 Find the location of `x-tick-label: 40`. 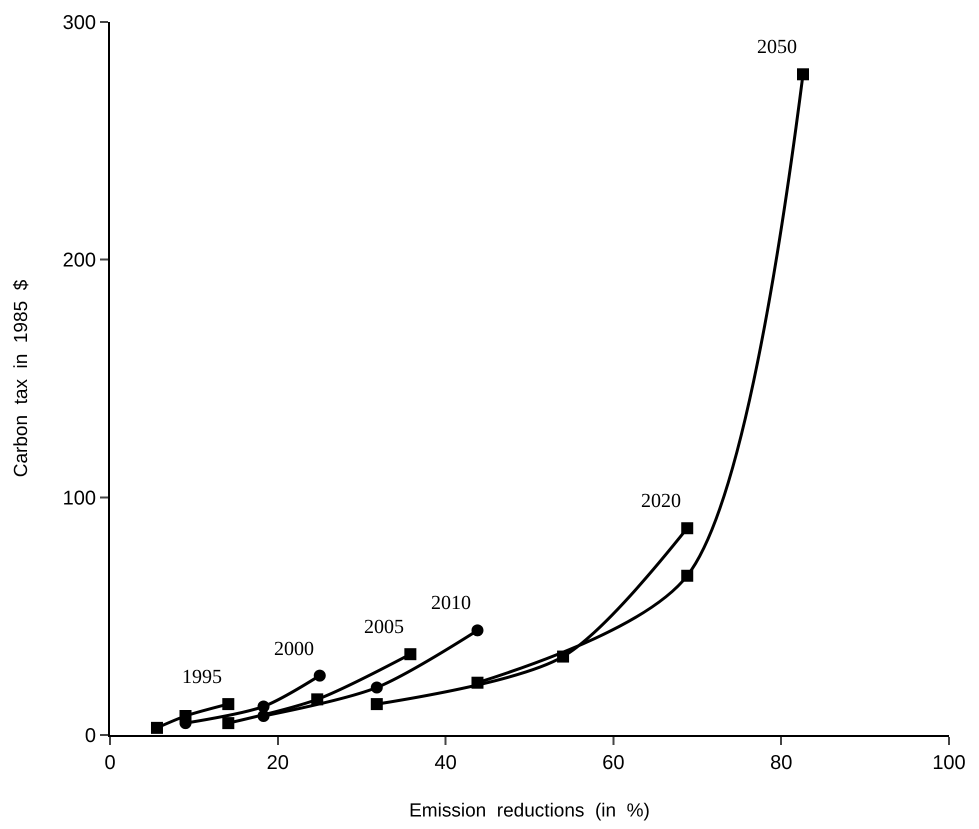

x-tick-label: 40 is located at coordinates (445, 763).